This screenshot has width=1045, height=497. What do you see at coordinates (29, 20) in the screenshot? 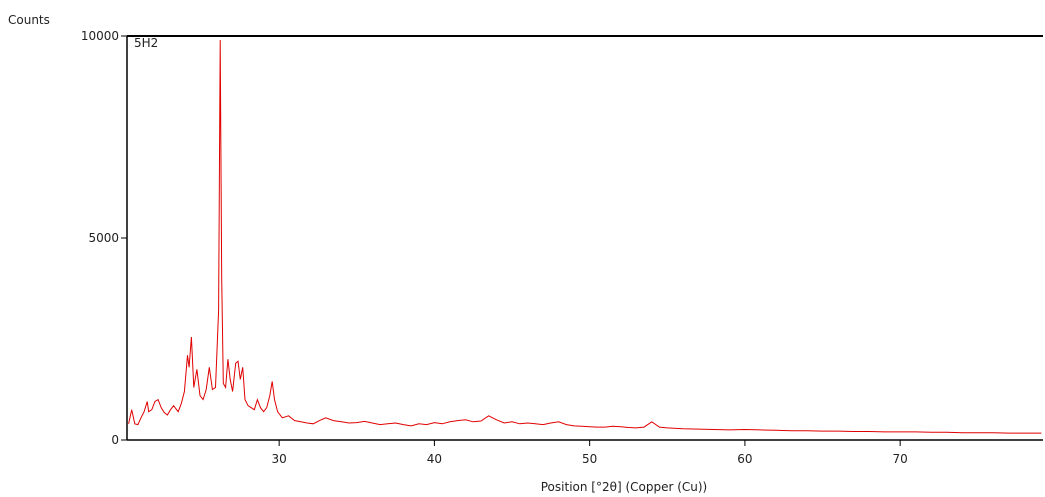
I see `y-axis-title: Counts` at bounding box center [29, 20].